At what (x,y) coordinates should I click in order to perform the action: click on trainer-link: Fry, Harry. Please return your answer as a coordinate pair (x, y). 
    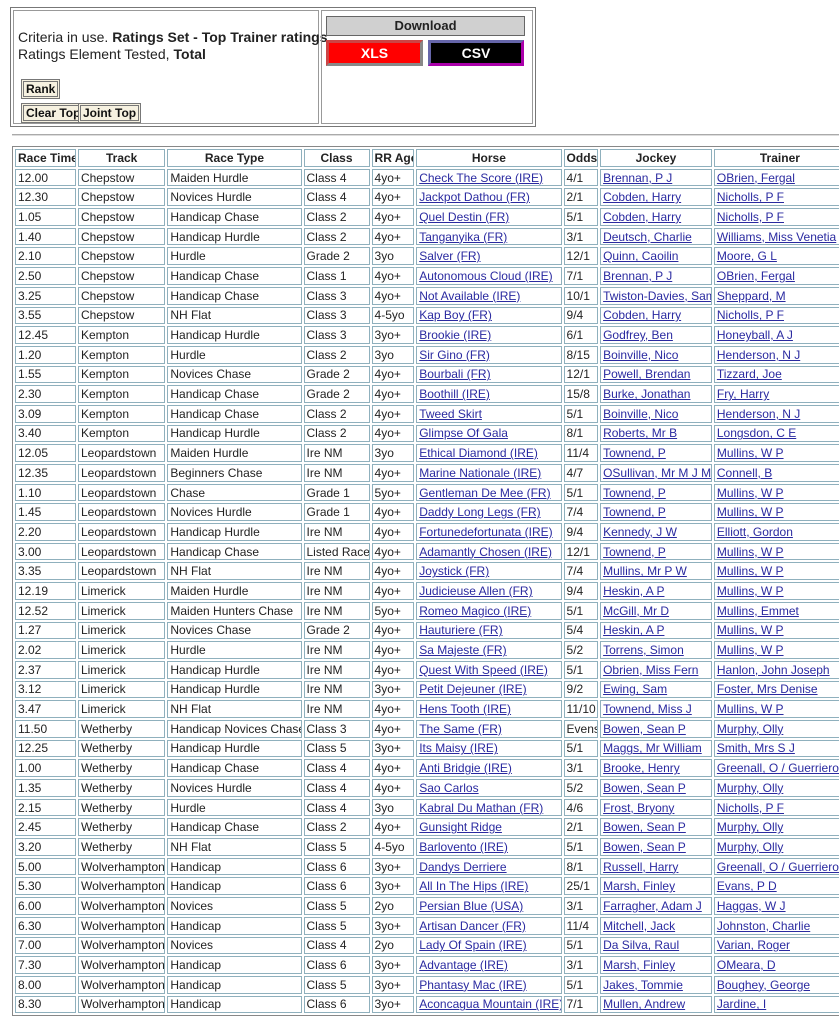
    Looking at the image, I should click on (743, 394).